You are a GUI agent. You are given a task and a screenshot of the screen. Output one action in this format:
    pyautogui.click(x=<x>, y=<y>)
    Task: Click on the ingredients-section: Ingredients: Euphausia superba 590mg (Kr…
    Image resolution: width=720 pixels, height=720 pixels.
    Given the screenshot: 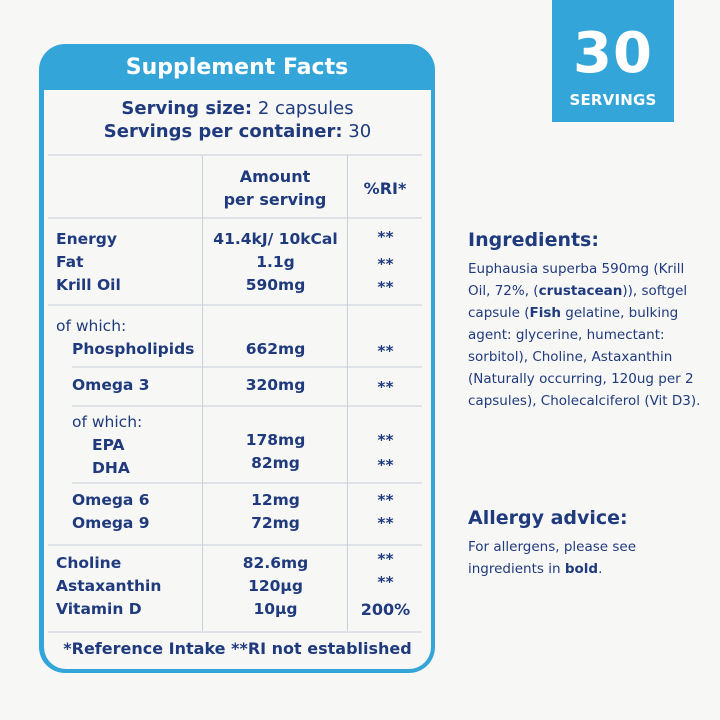 What is the action you would take?
    pyautogui.click(x=593, y=320)
    